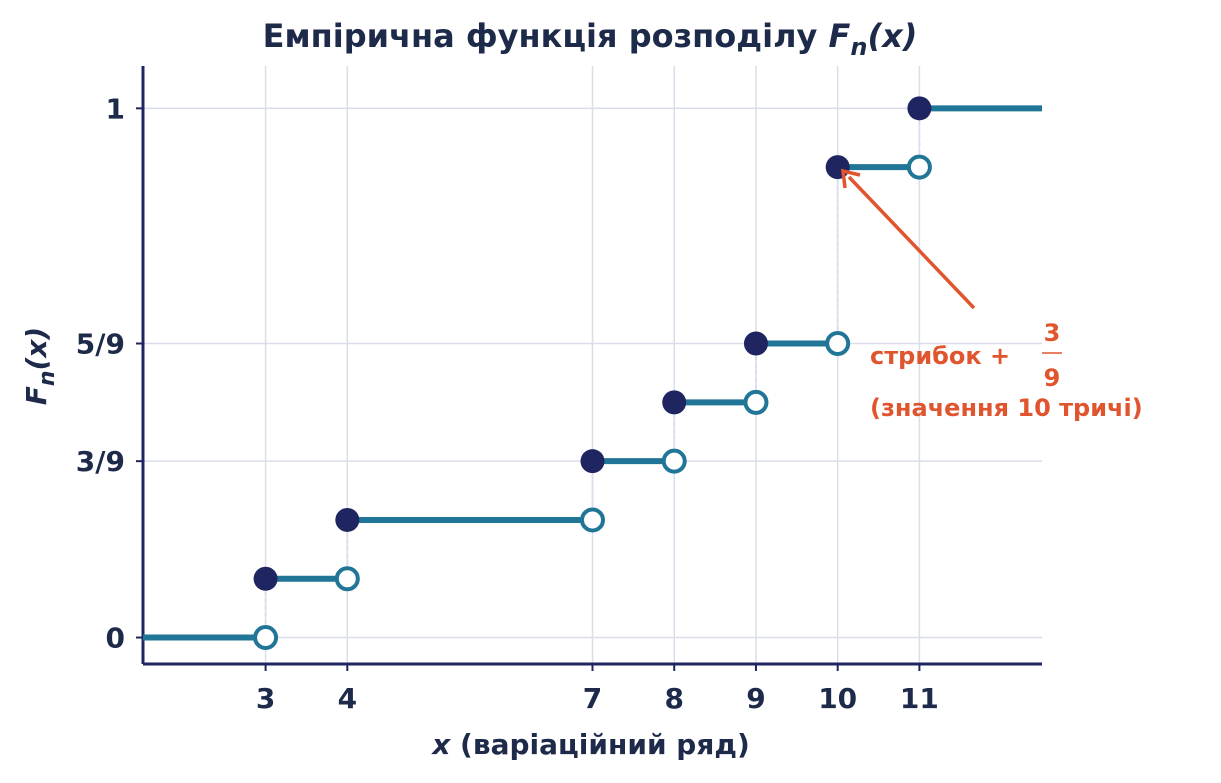  Describe the element at coordinates (1052, 378) in the screenshot. I see `annotation-frac-den: 9` at that location.